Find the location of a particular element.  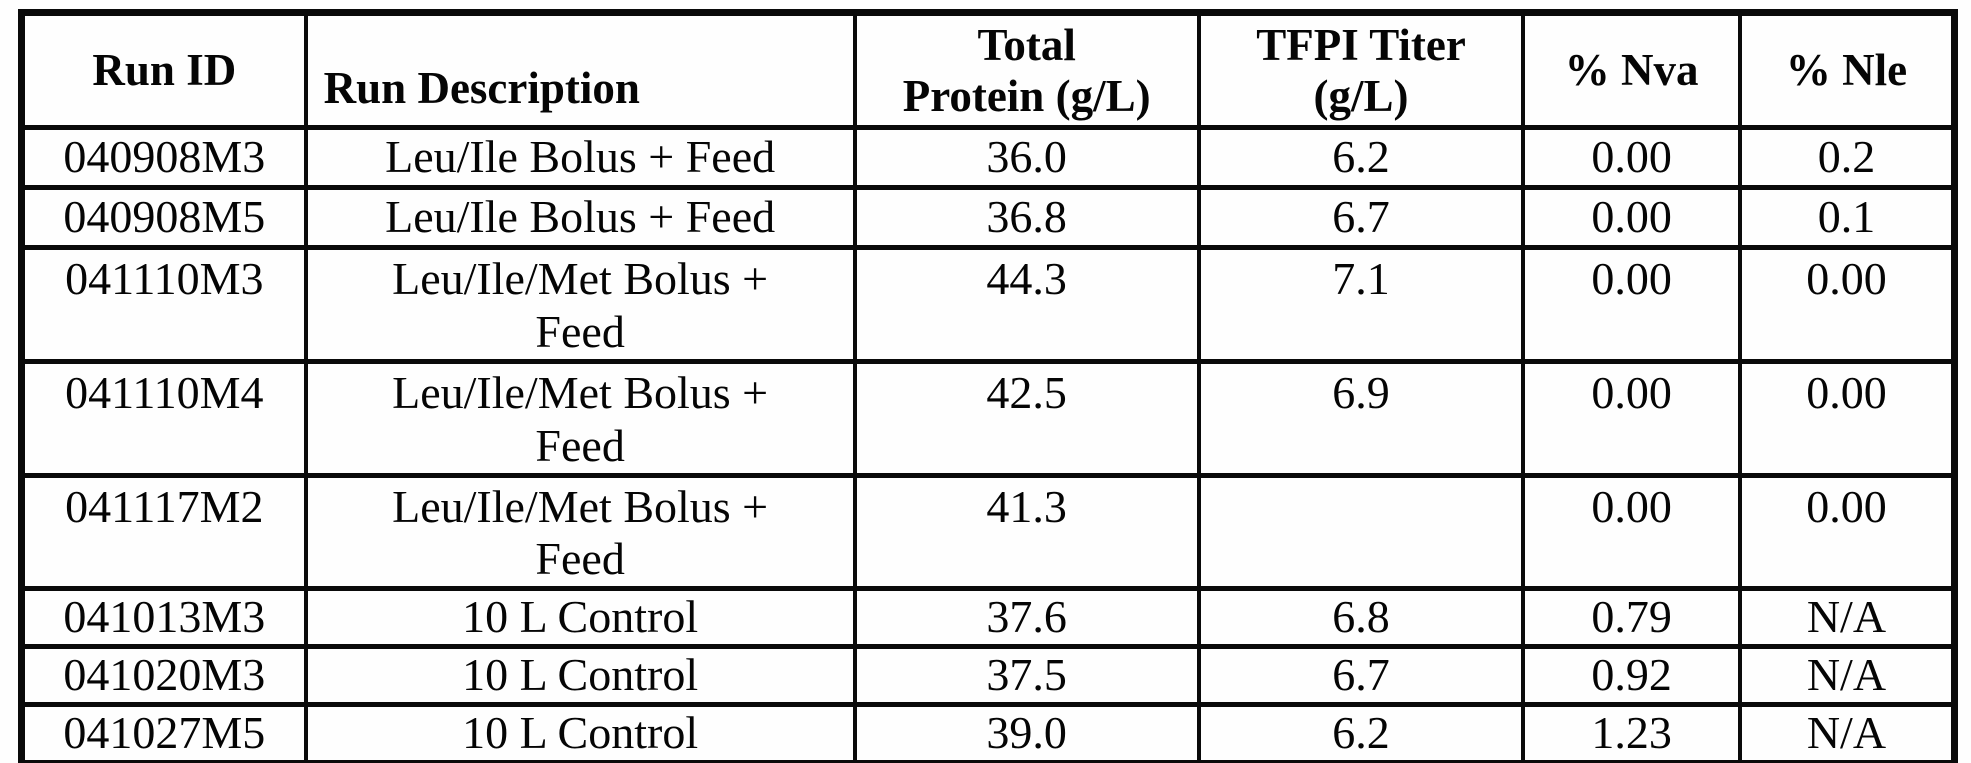

cell-run-id: 040908M5 is located at coordinates (163, 217).